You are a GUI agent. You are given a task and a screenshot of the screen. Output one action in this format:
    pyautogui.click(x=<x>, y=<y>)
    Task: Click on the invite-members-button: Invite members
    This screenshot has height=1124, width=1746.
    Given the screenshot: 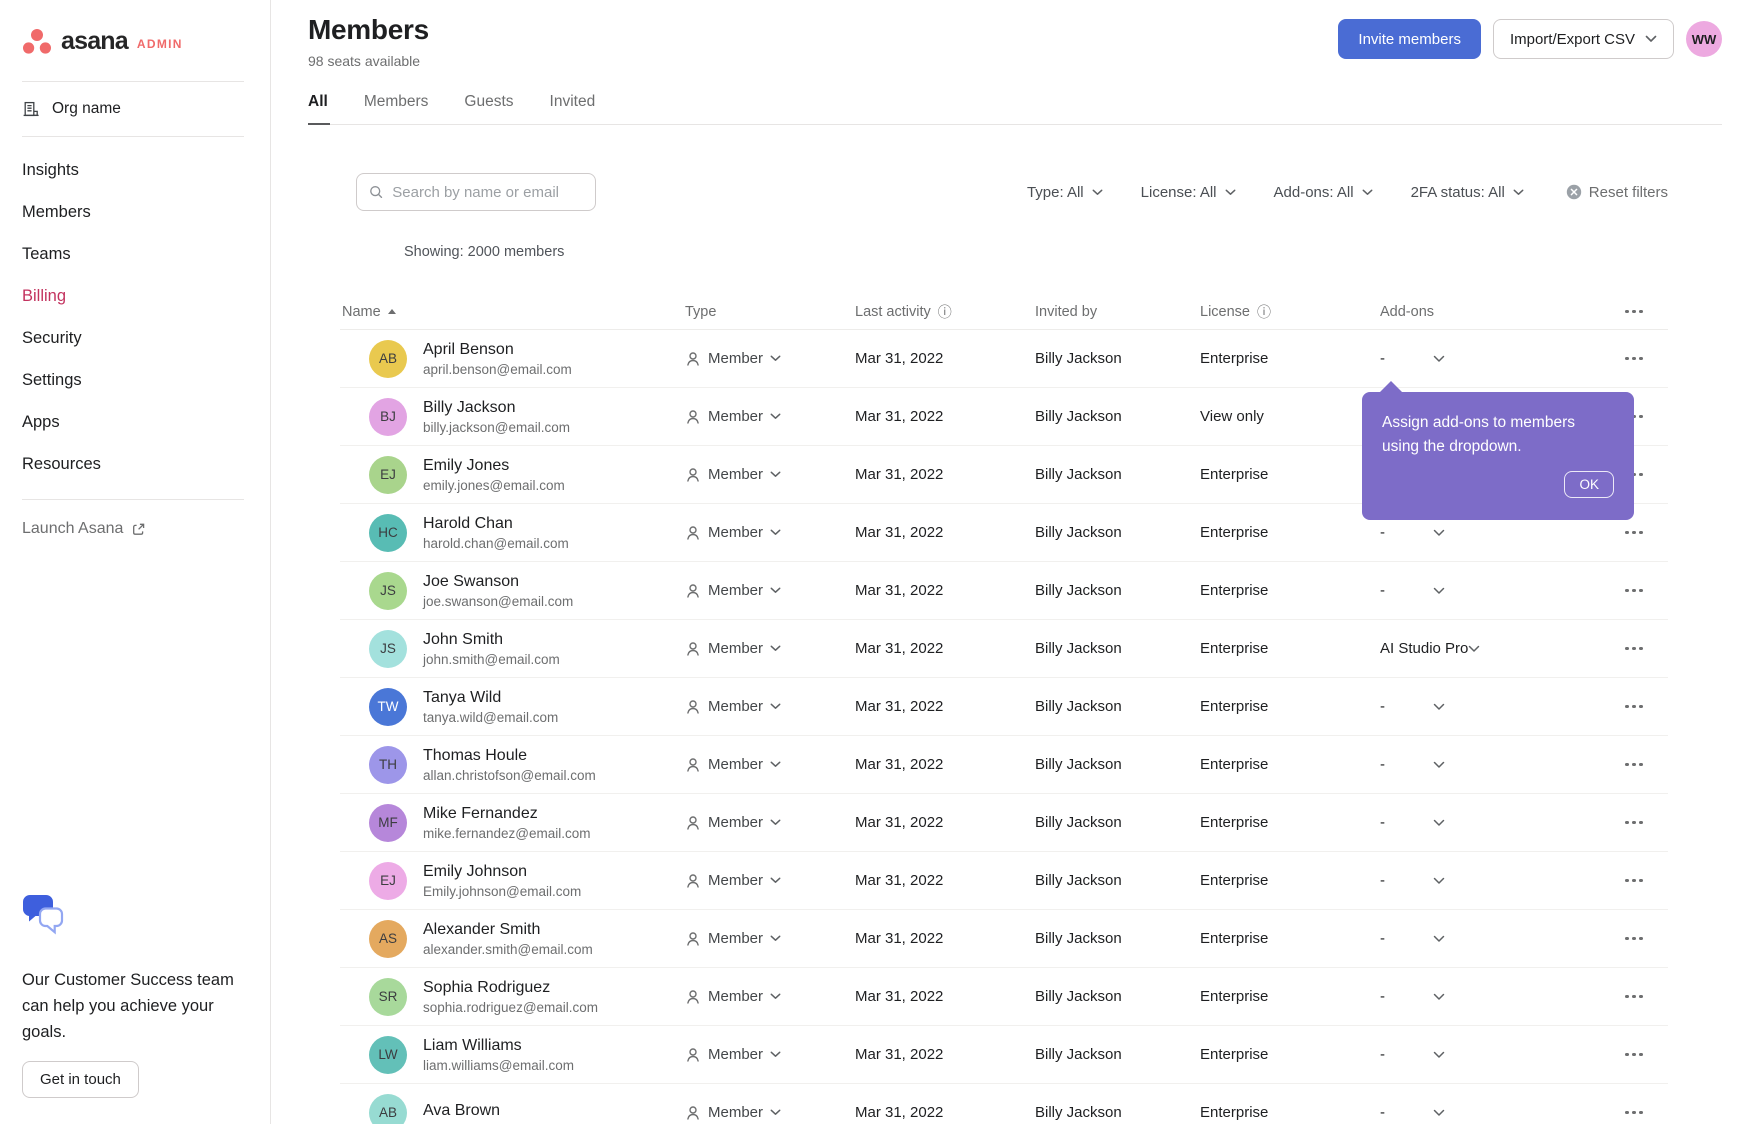 What is the action you would take?
    pyautogui.click(x=1409, y=39)
    